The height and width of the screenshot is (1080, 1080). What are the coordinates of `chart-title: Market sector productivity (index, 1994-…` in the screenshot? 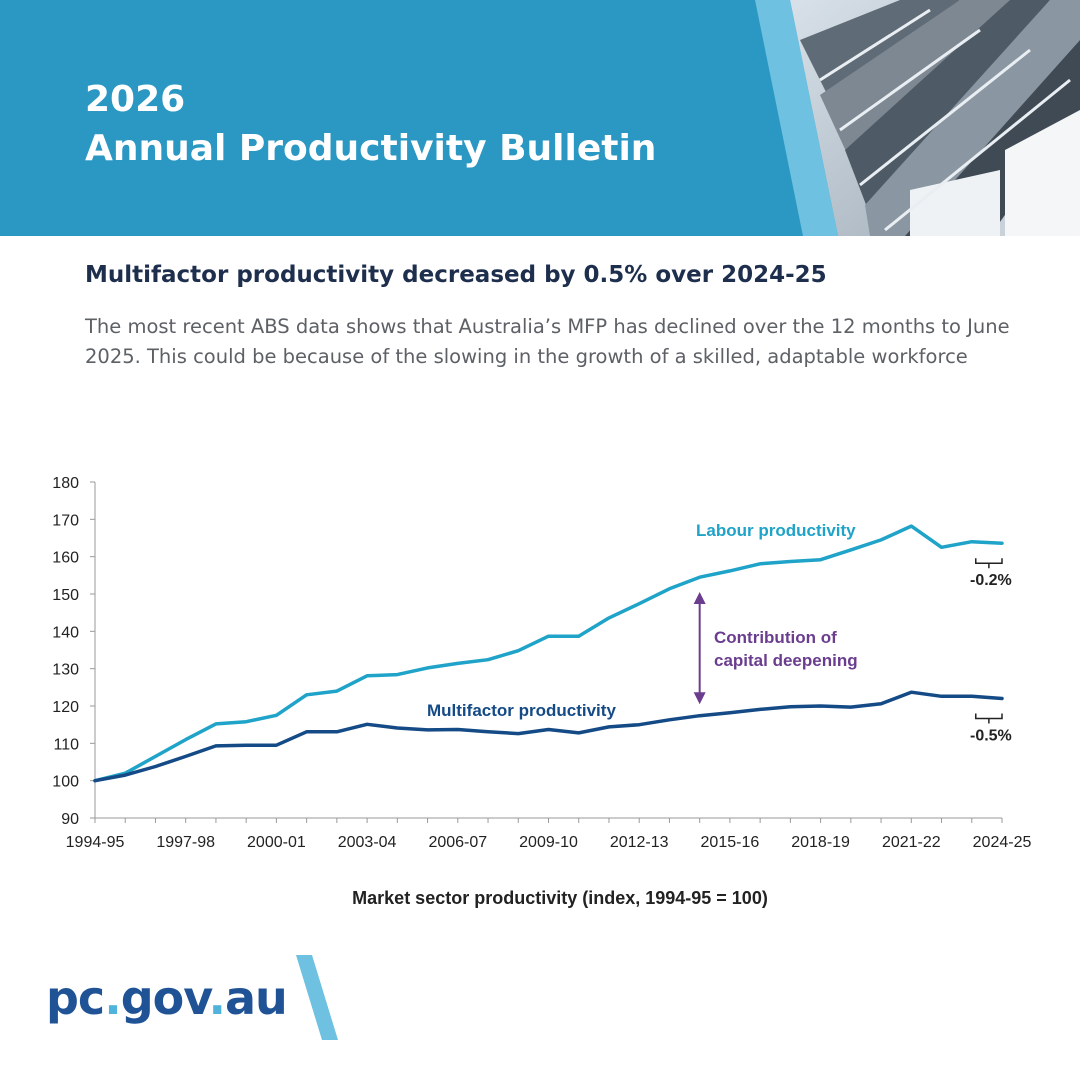 It's located at (560, 898).